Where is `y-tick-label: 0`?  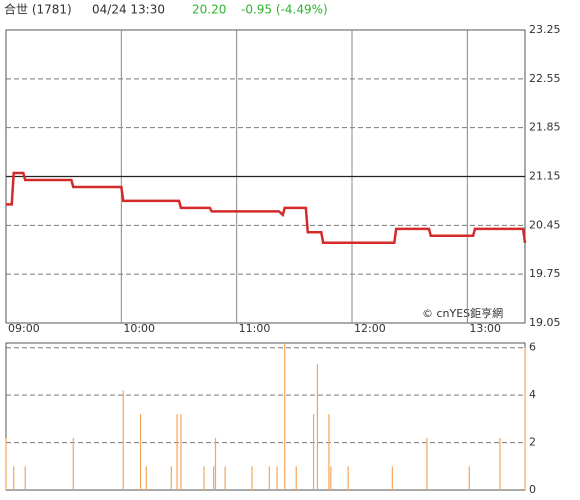 y-tick-label: 0 is located at coordinates (532, 489).